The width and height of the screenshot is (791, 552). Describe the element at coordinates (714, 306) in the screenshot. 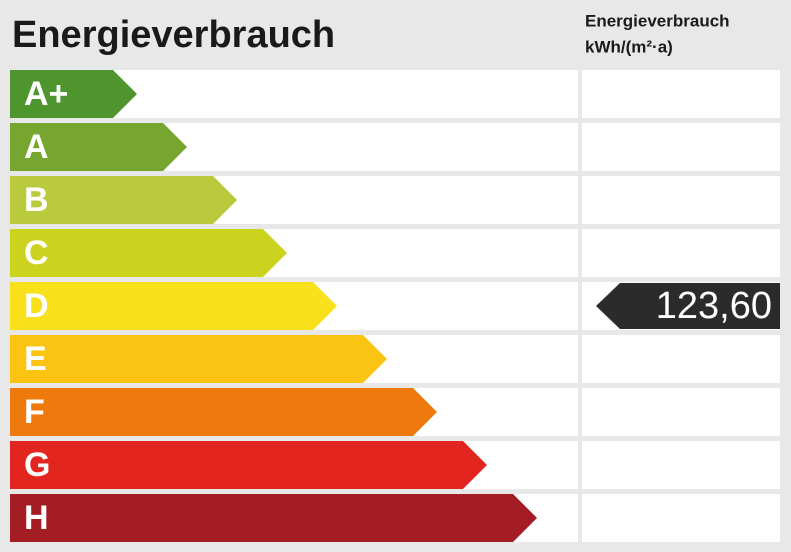

I see `value-label: 123,60` at that location.